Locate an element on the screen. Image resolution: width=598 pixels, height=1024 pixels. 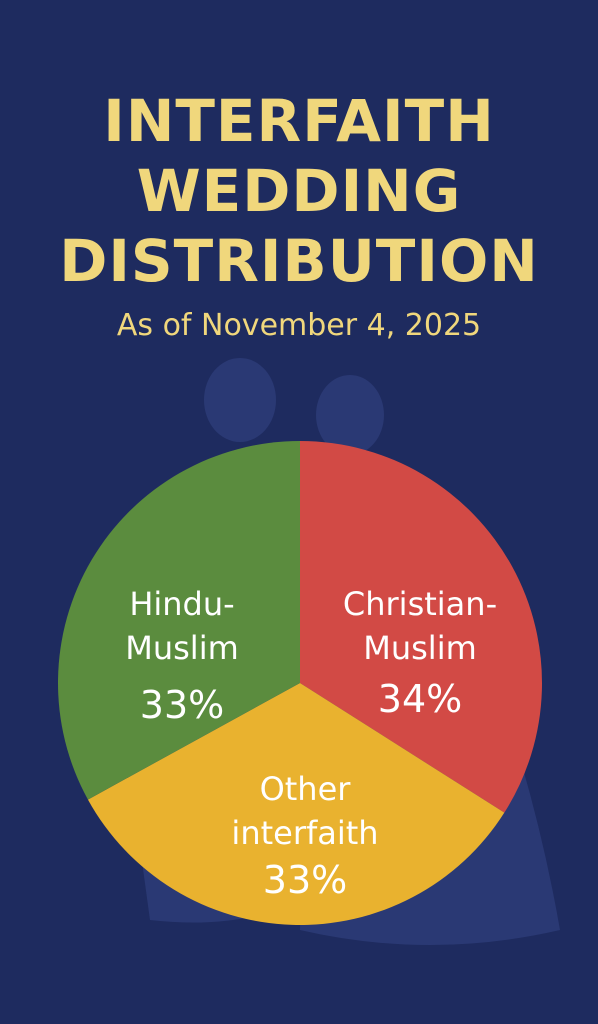
slice-label: Other is located at coordinates (306, 789).